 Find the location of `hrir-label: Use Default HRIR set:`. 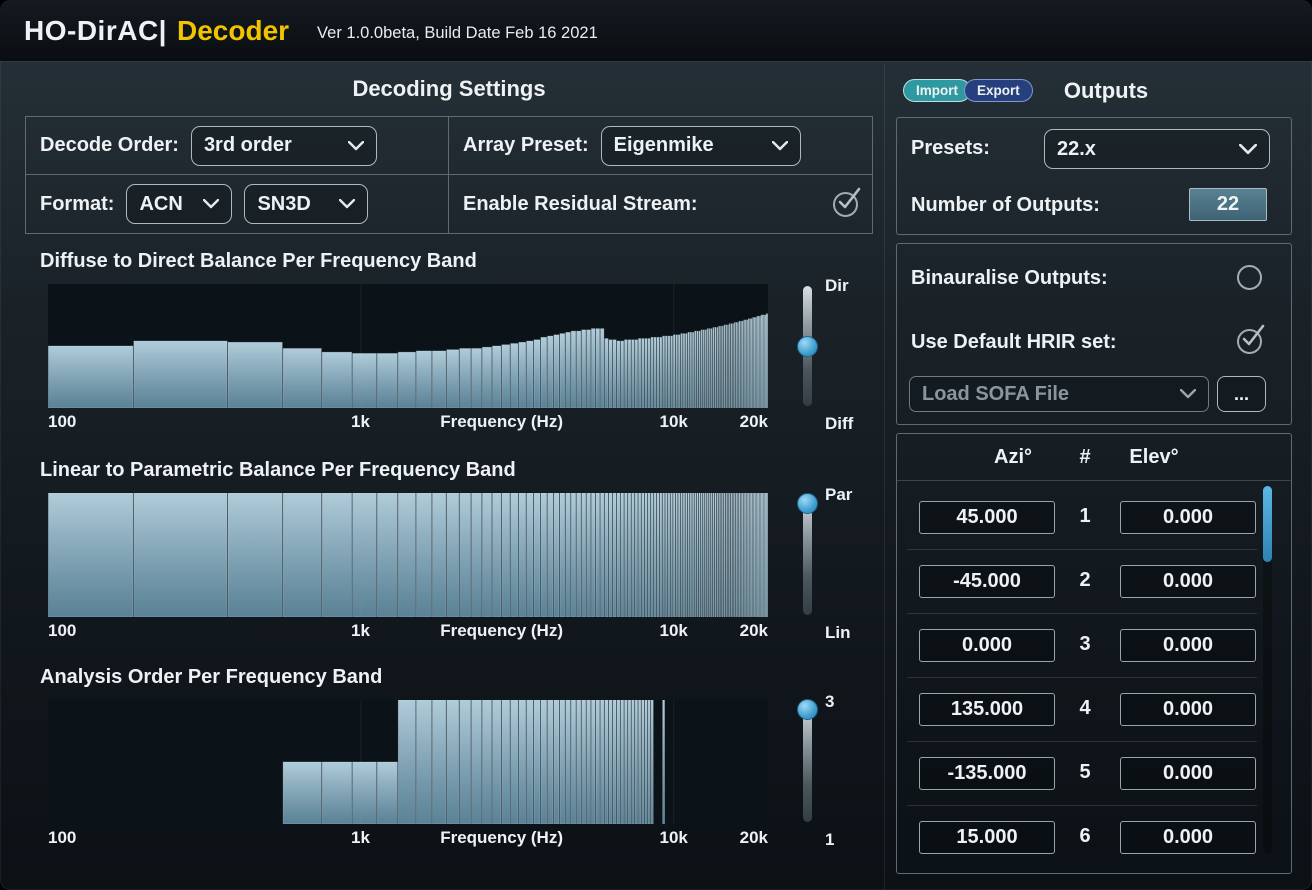

hrir-label: Use Default HRIR set: is located at coordinates (1014, 342).